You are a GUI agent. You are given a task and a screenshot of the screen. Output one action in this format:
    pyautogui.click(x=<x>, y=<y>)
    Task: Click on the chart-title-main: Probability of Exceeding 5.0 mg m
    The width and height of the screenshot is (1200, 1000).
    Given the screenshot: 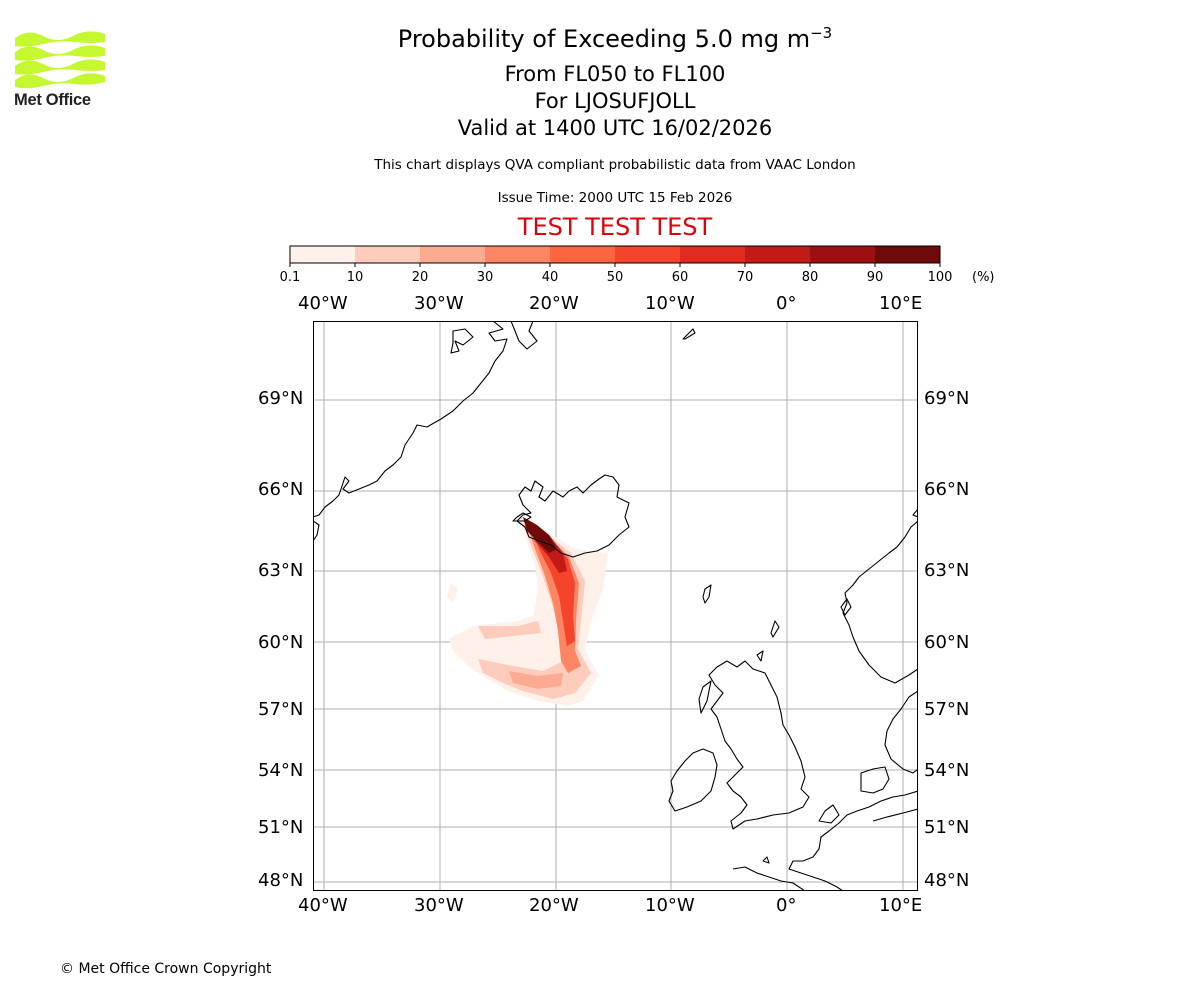 What is the action you would take?
    pyautogui.click(x=604, y=39)
    